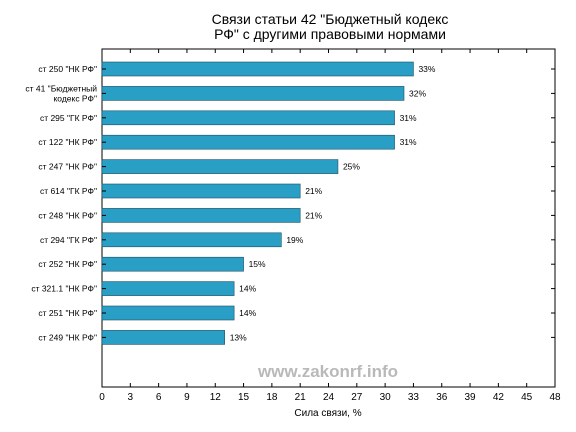  What do you see at coordinates (67, 69) in the screenshot?
I see `category-label: ст 250 "НК РФ"` at bounding box center [67, 69].